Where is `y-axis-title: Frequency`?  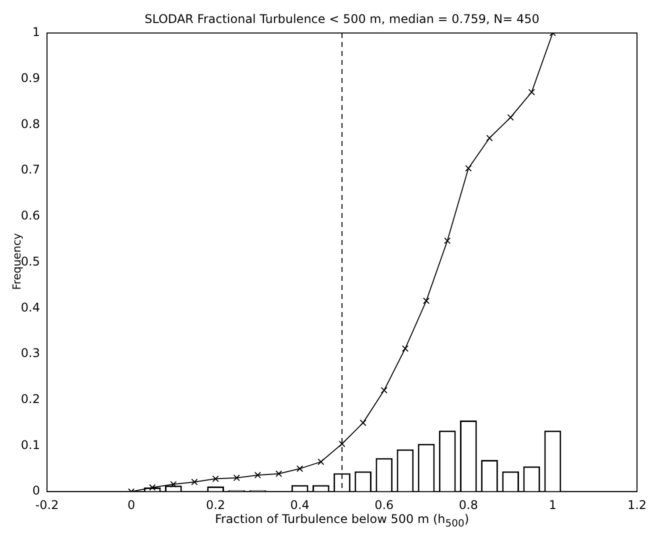 y-axis-title: Frequency is located at coordinates (17, 262).